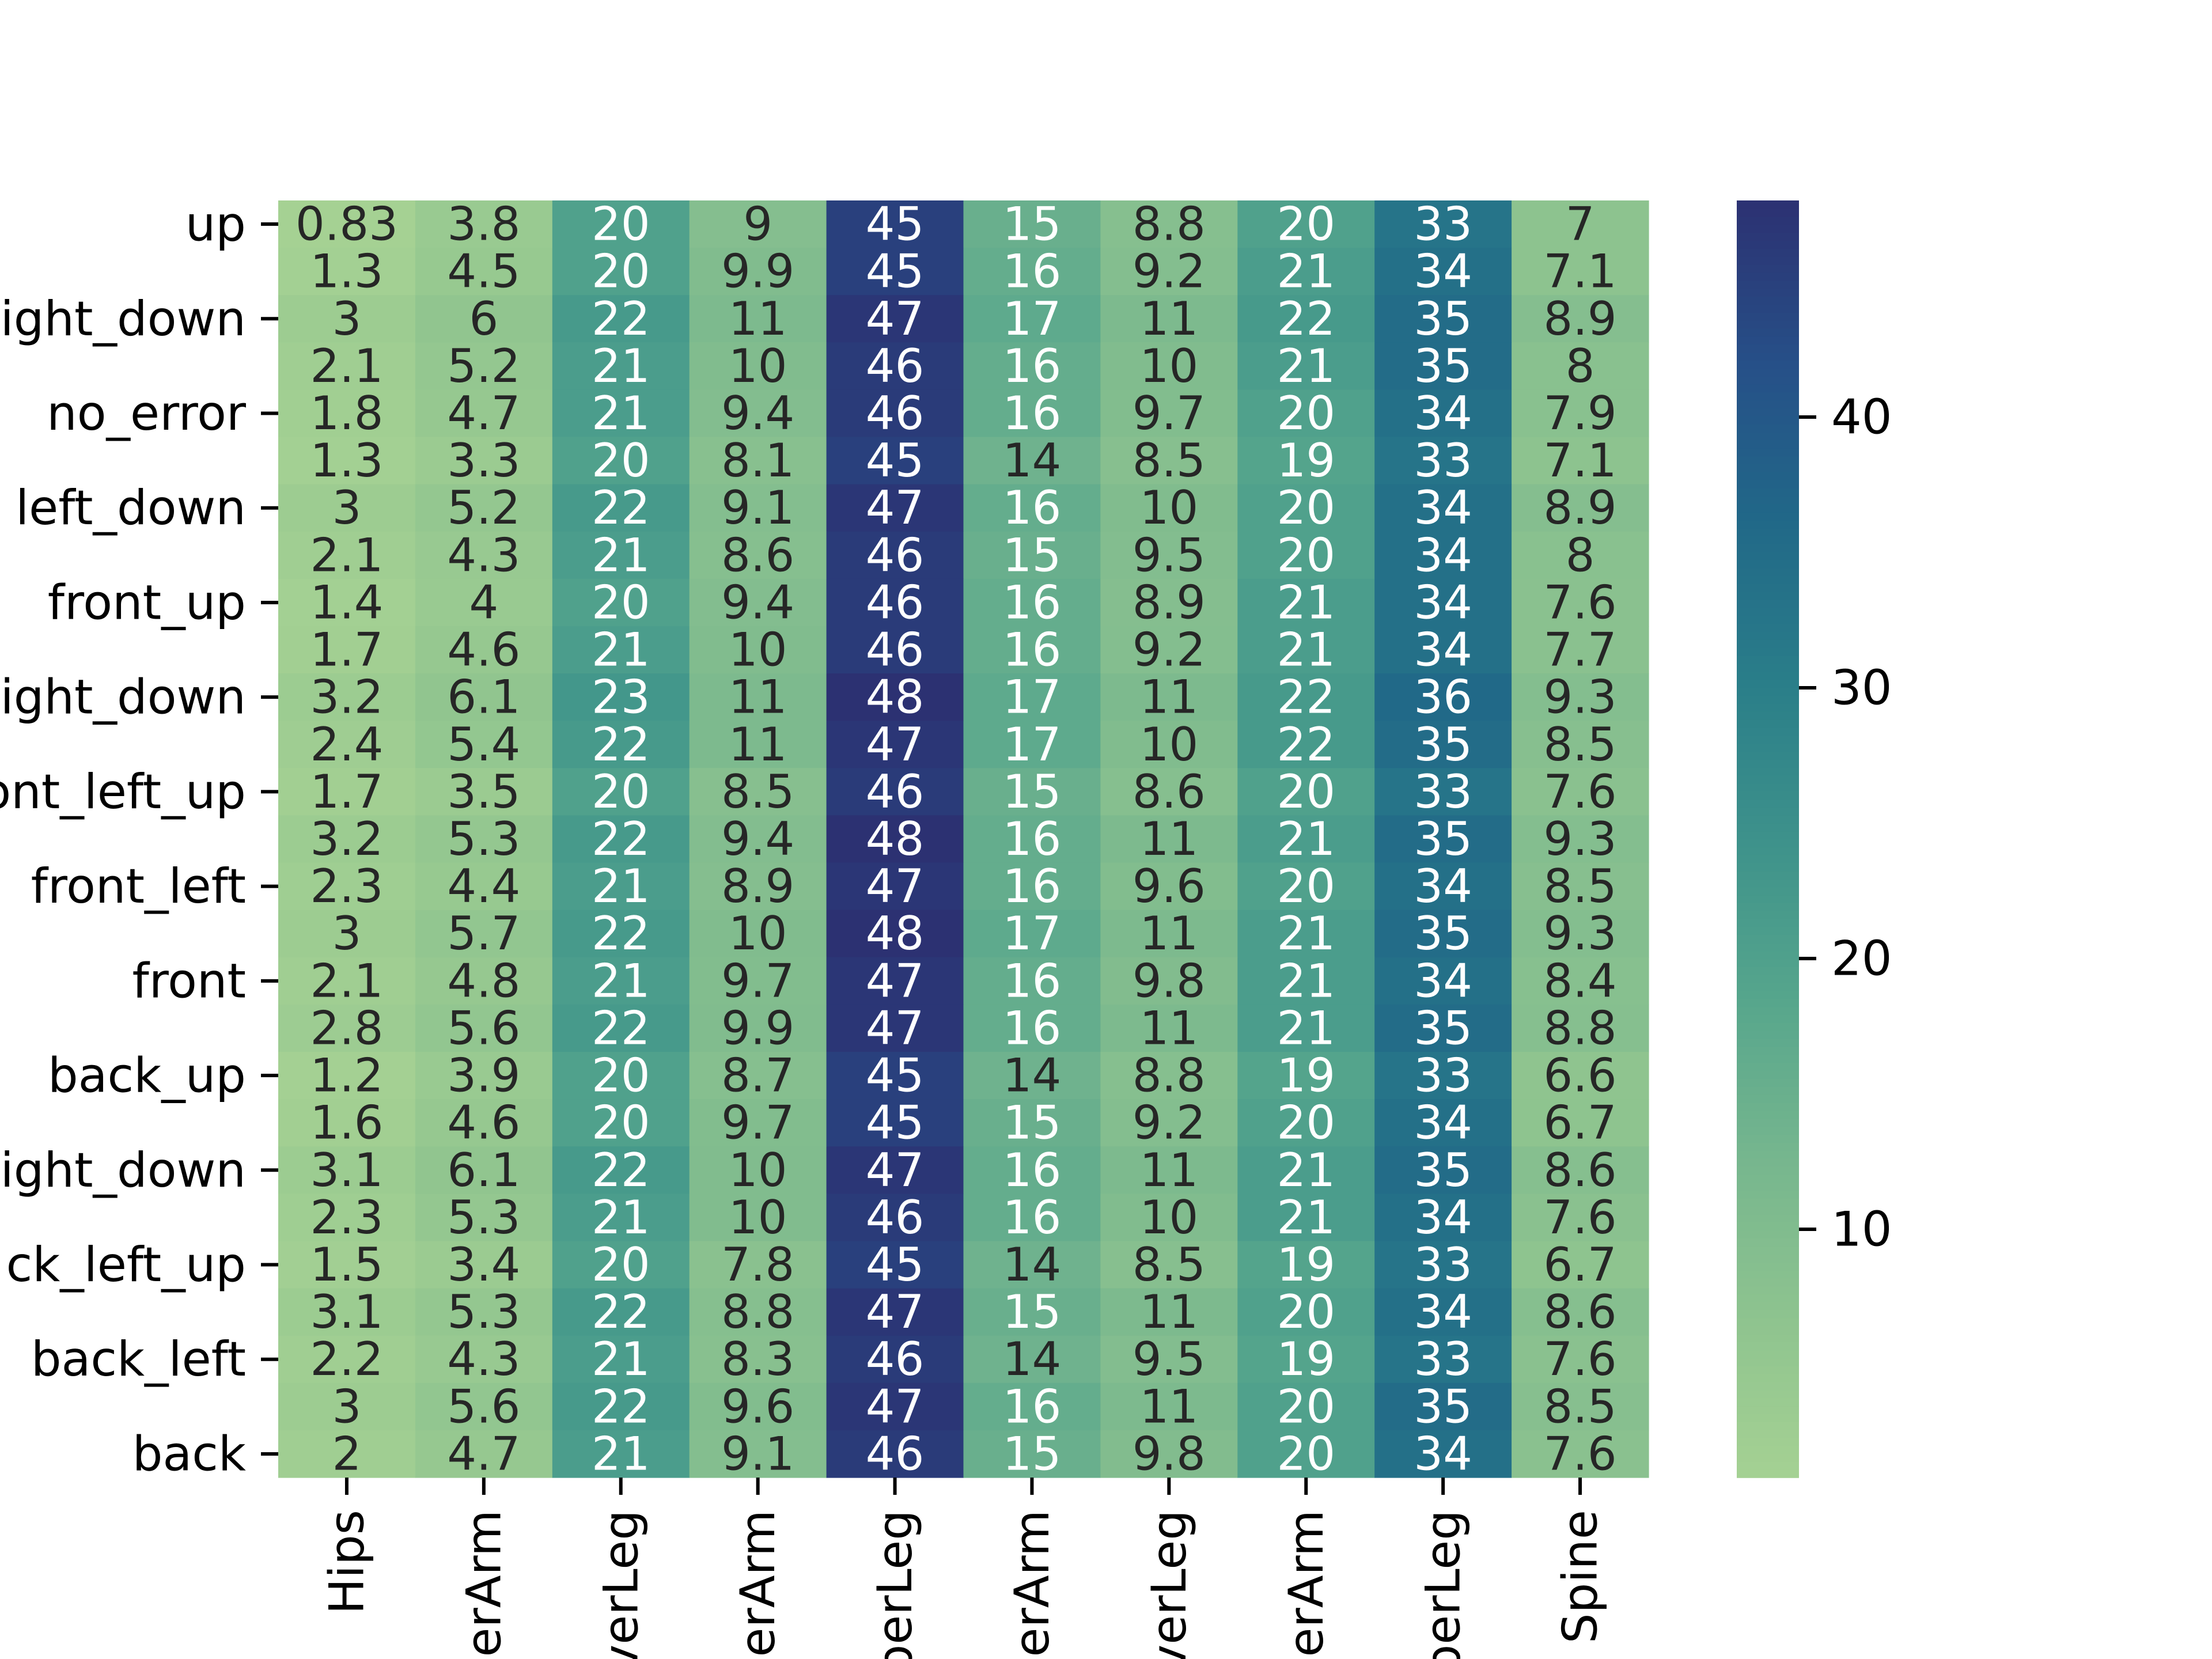 This screenshot has height=1659, width=2212. Describe the element at coordinates (1579, 271) in the screenshot. I see `cell-value: 7.1` at that location.